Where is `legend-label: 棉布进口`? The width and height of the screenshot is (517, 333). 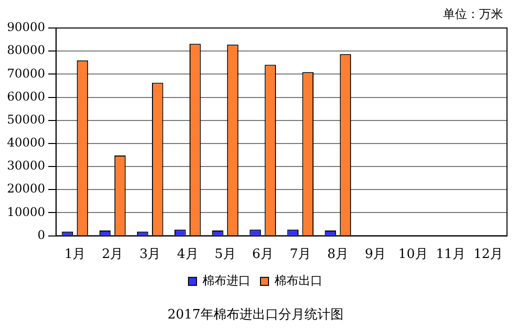 legend-label: 棉布进口 is located at coordinates (226, 281).